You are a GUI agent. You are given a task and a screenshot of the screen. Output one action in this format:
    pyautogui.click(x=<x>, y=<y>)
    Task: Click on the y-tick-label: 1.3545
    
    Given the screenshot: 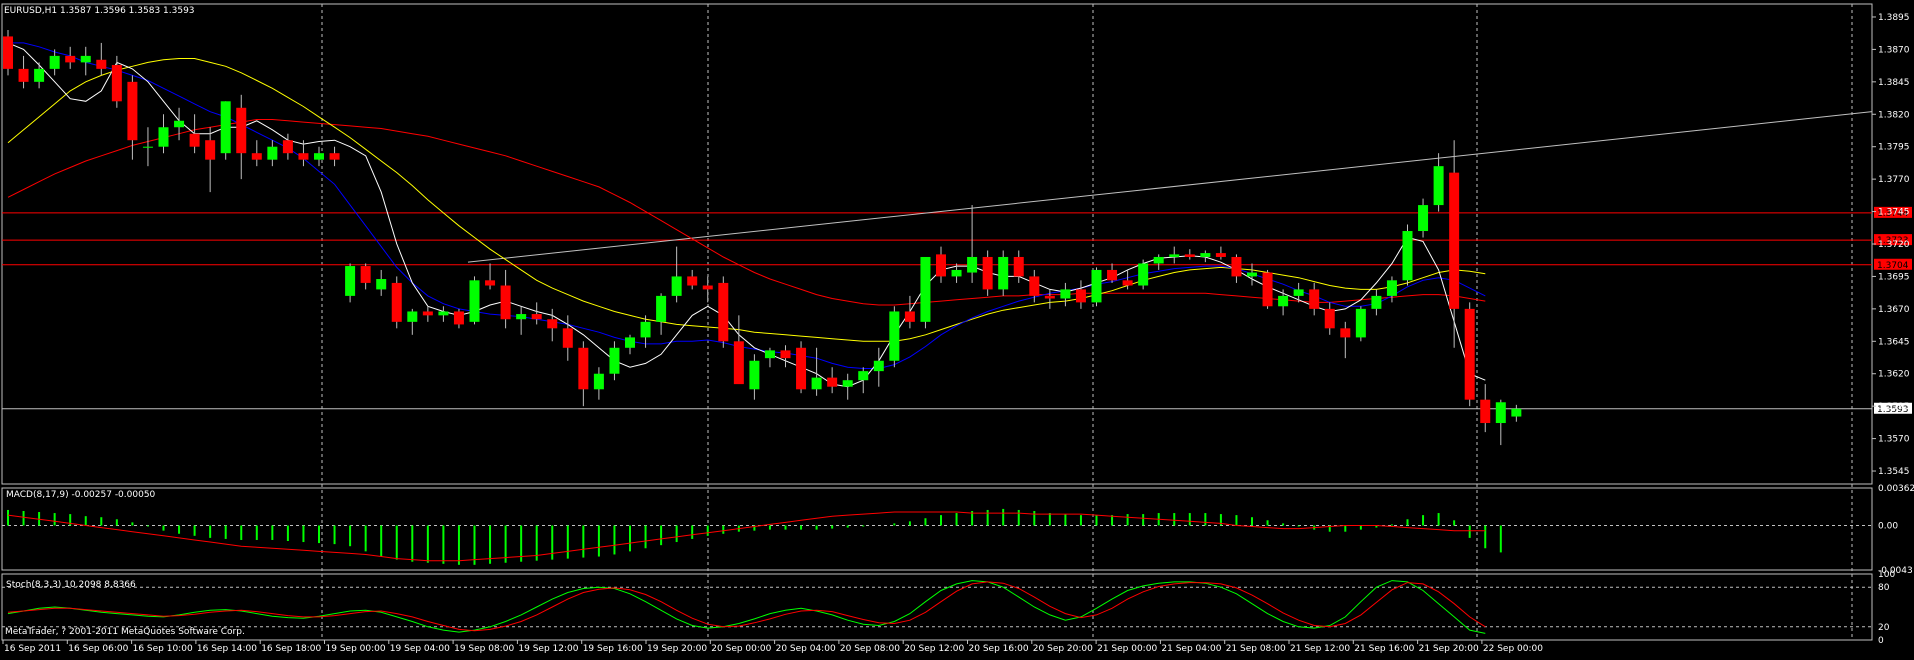 What is the action you would take?
    pyautogui.click(x=1894, y=472)
    